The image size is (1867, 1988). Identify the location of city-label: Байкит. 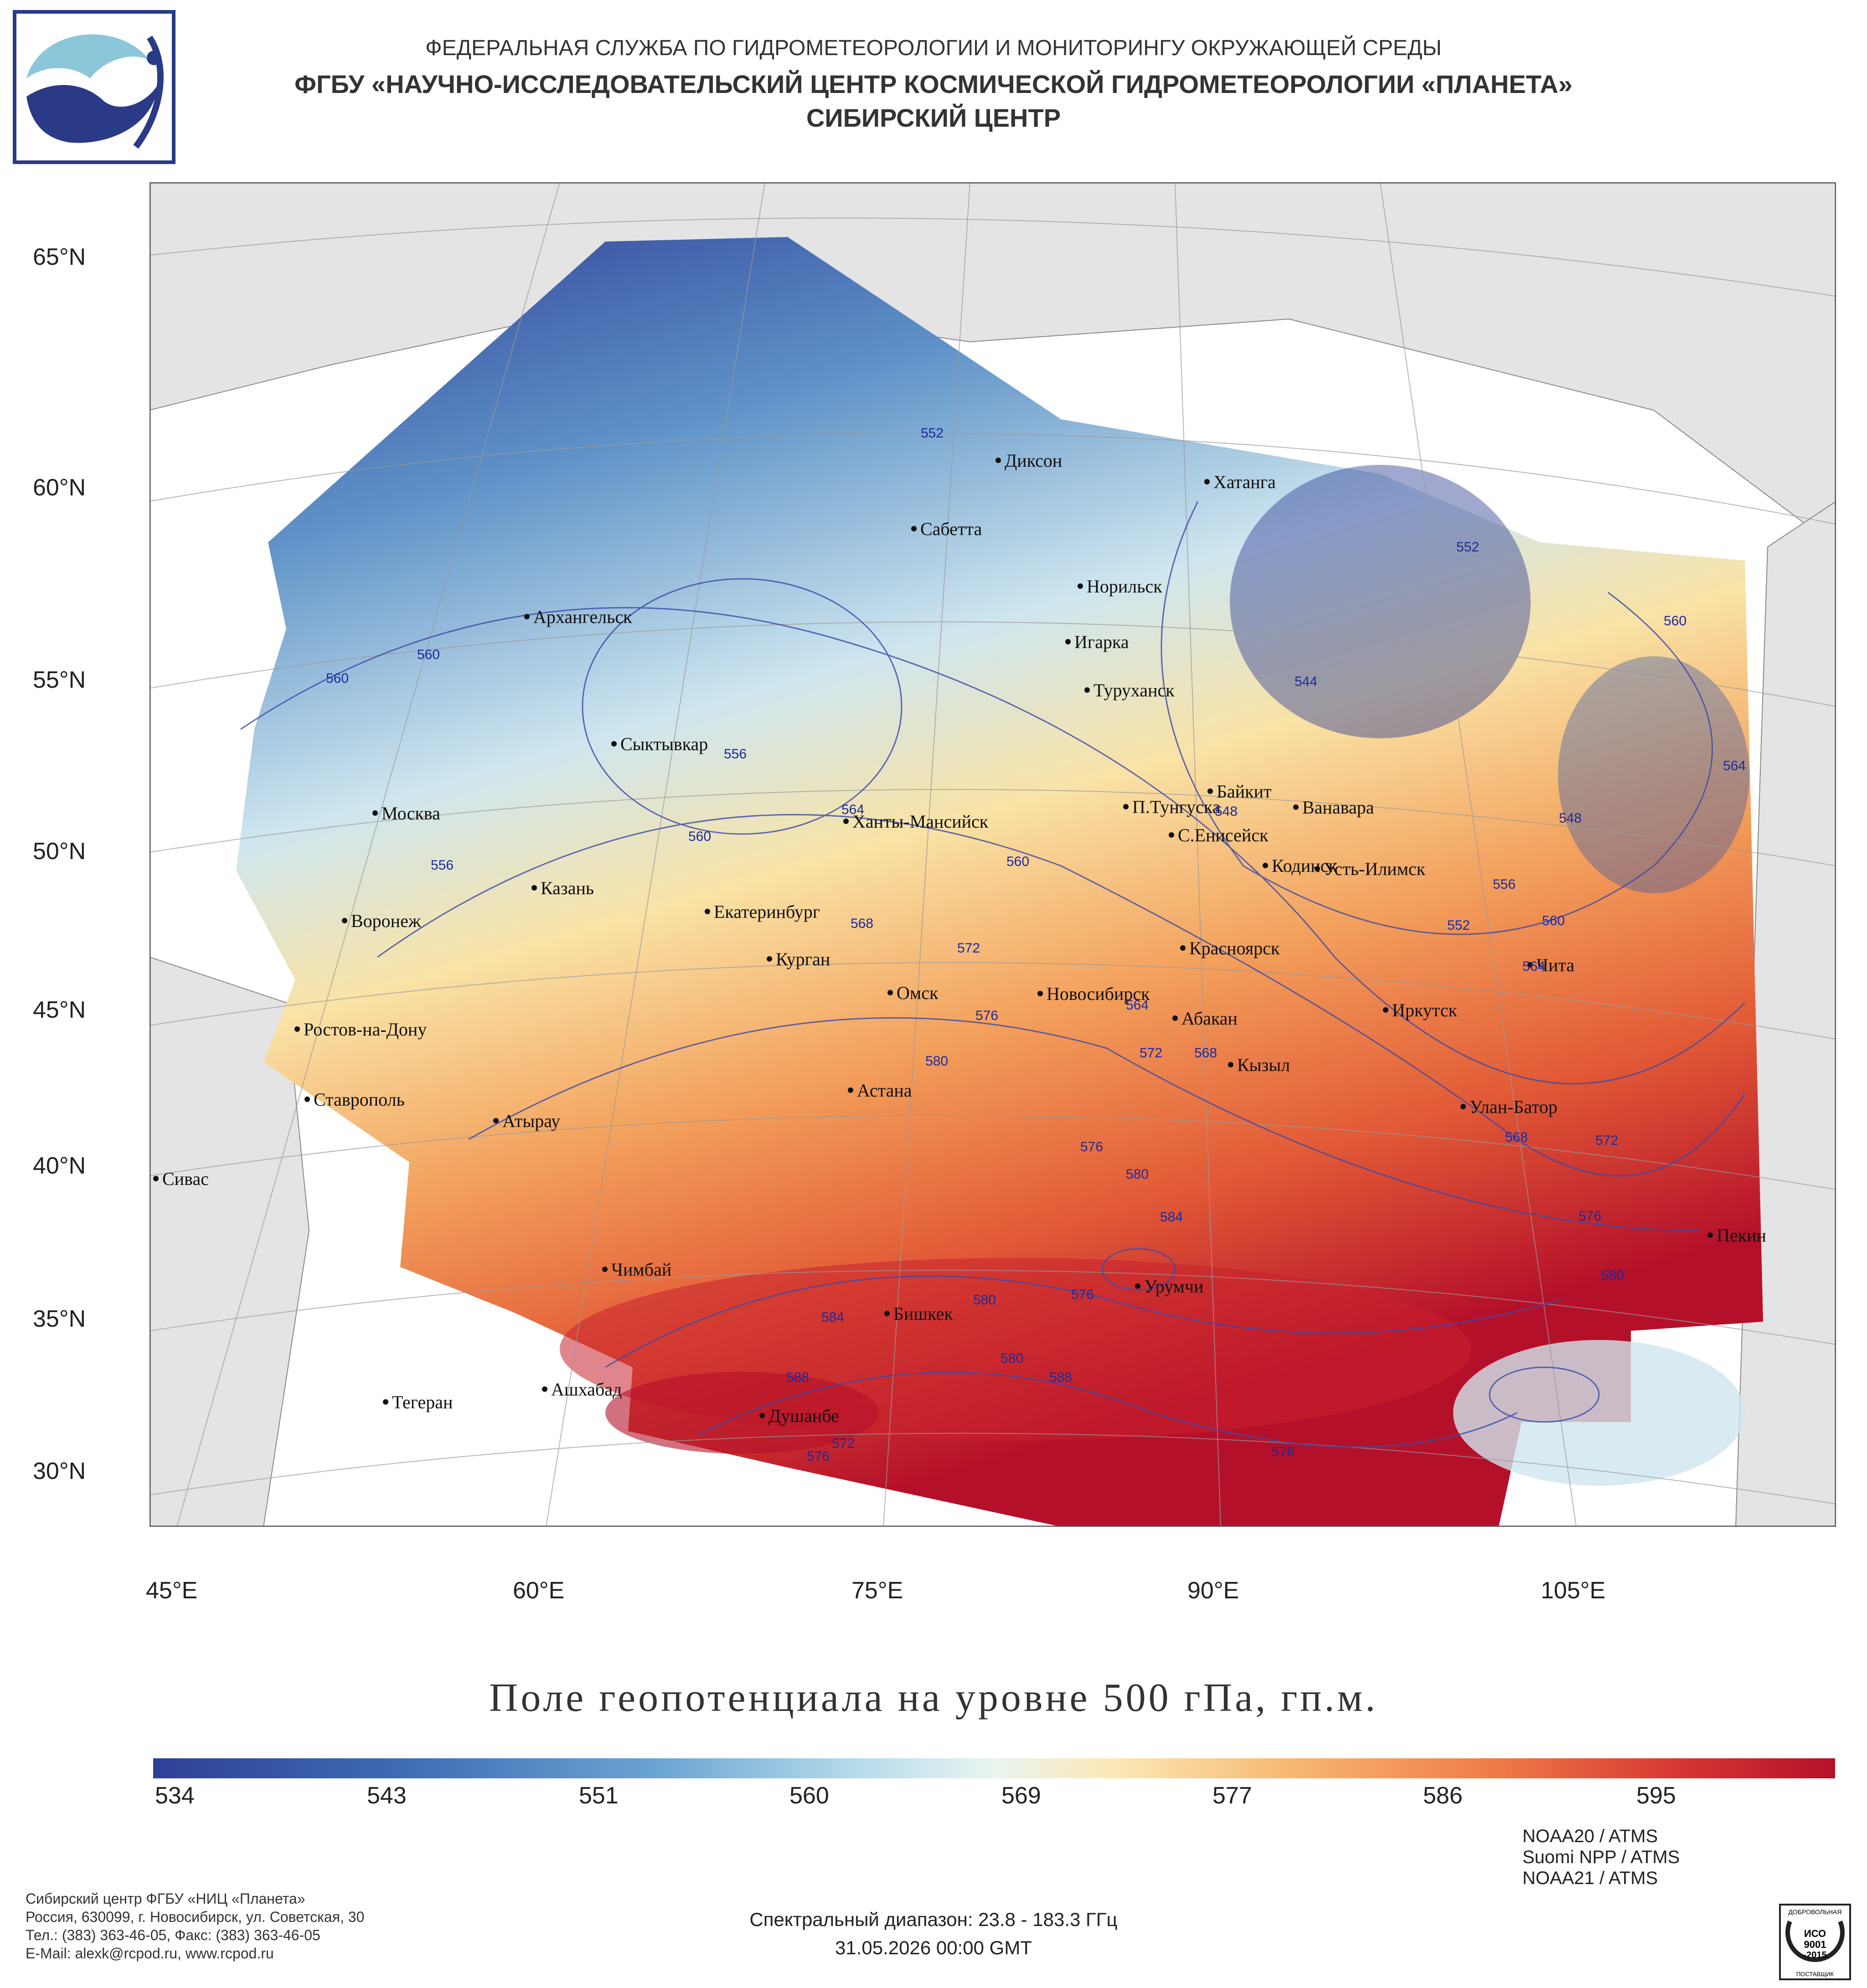
(1244, 792).